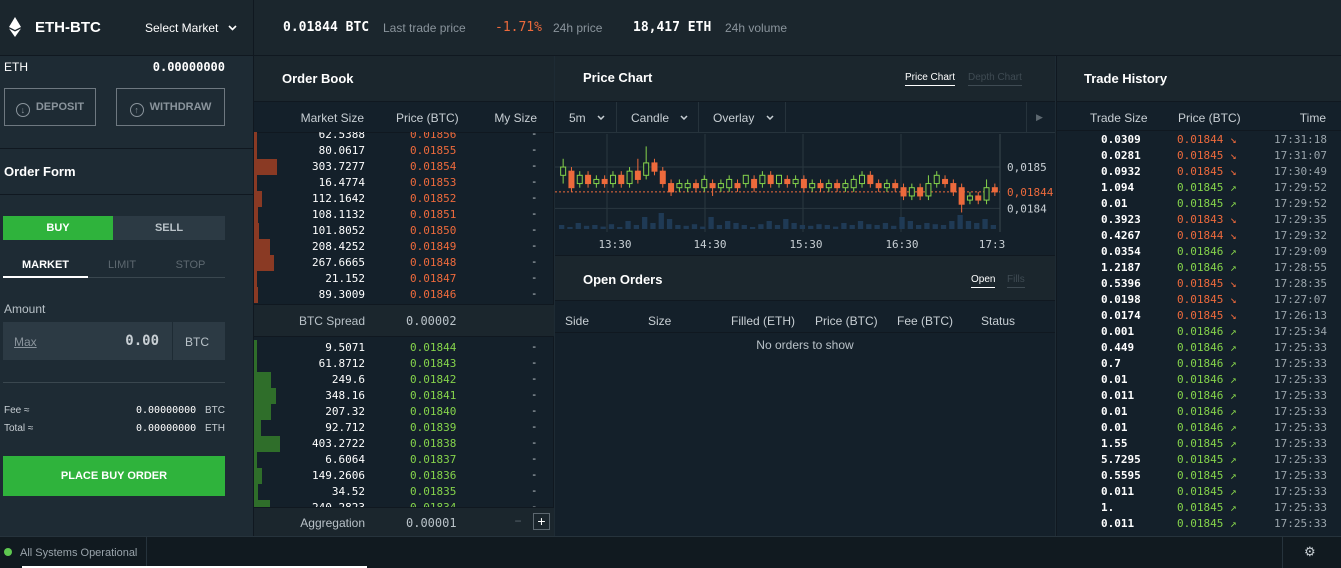  I want to click on overlay-dropdown: Overlay, so click(743, 118).